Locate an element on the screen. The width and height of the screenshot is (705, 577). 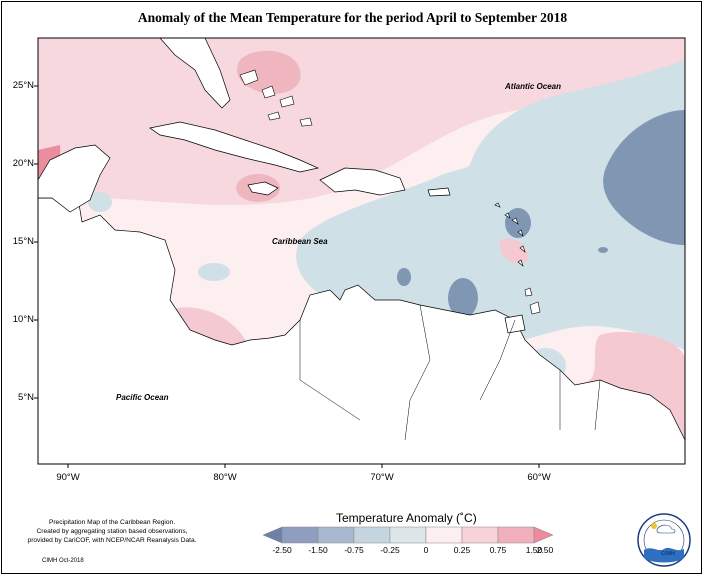
lat-label: 25°N is located at coordinates (23, 85).